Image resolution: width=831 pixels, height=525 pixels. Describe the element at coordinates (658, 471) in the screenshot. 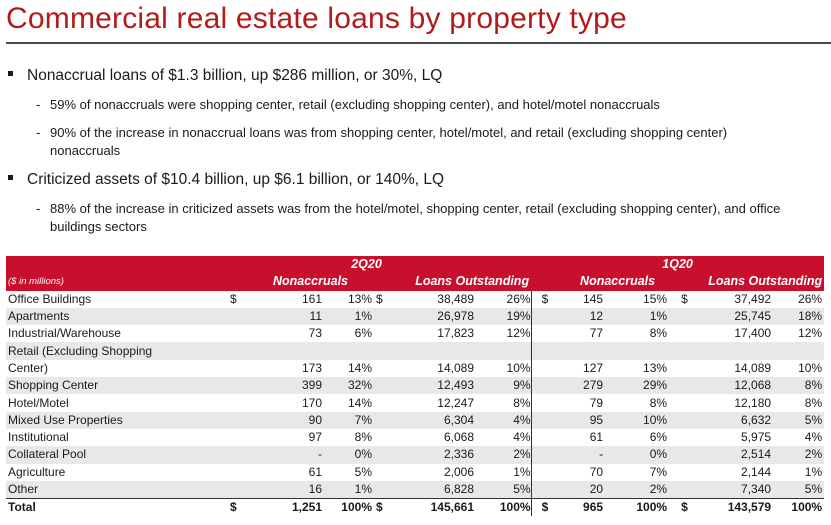

I see `nonaccruals-1q20-pct: 7%` at that location.